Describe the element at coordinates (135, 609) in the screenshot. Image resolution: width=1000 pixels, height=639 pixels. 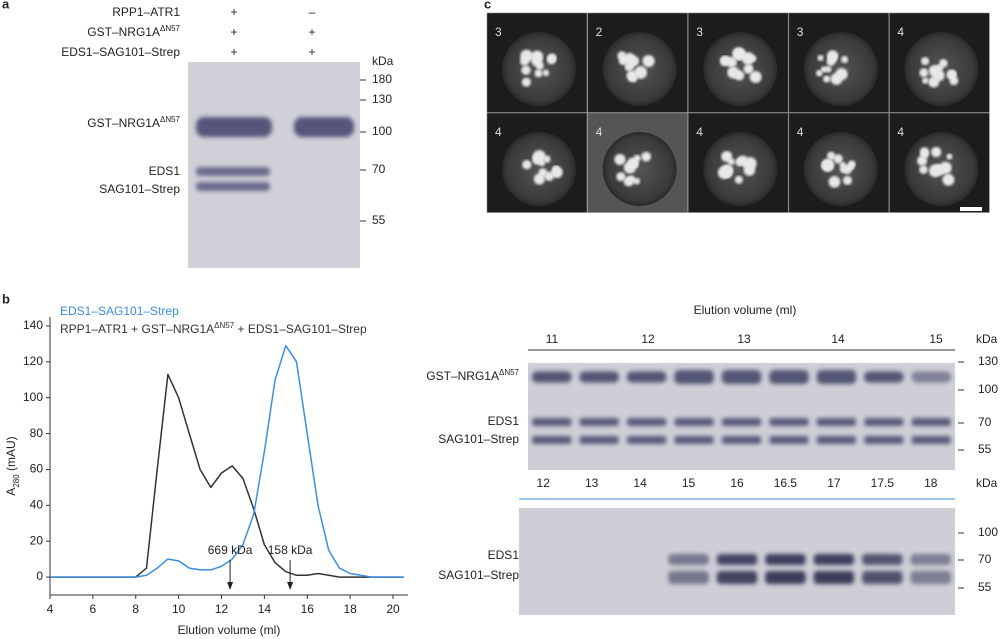
I see `x-tick-label: 8` at that location.